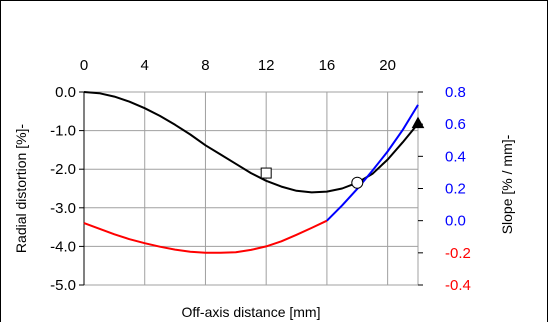 This screenshot has width=548, height=323. Describe the element at coordinates (84, 65) in the screenshot. I see `x-tick-label: 0` at that location.